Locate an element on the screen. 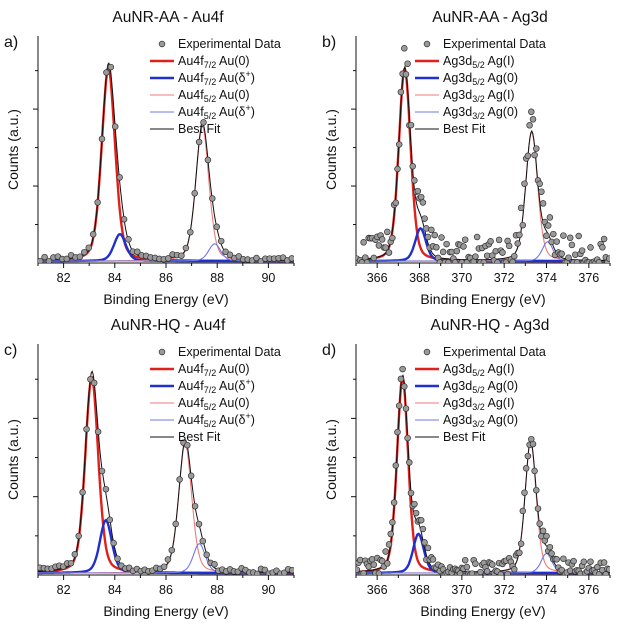  x-tick-label: 376 is located at coordinates (588, 590).